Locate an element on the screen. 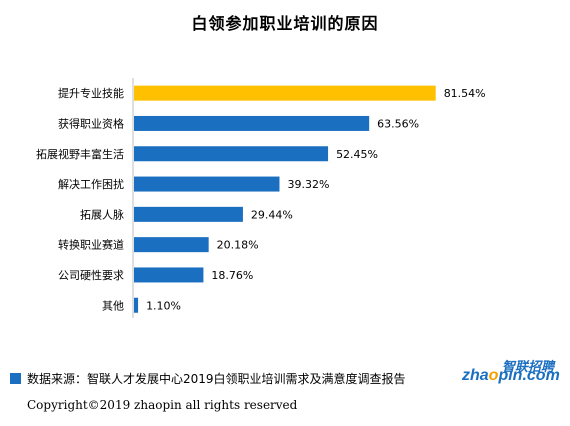 This screenshot has height=426, width=570. category-label-6: 公司硬性要求 is located at coordinates (91, 275).